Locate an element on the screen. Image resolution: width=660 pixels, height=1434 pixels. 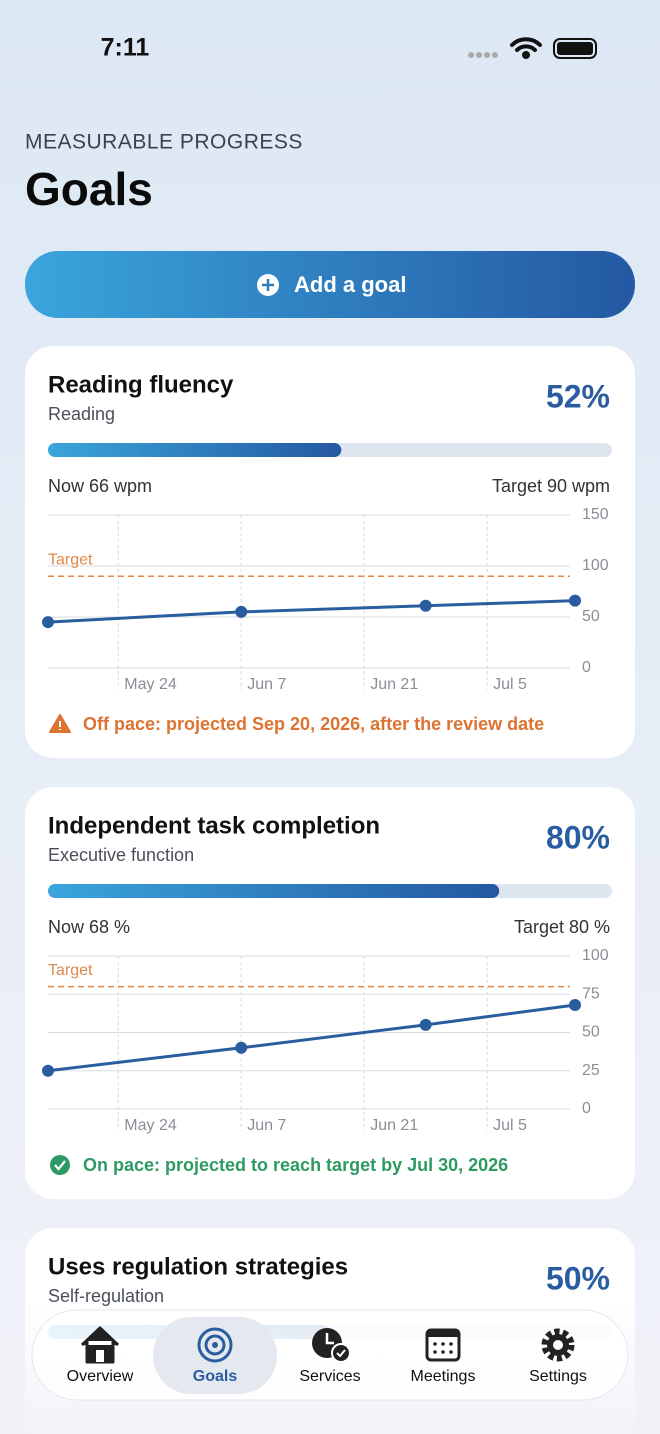
goal-category: Executive function is located at coordinates (121, 855).